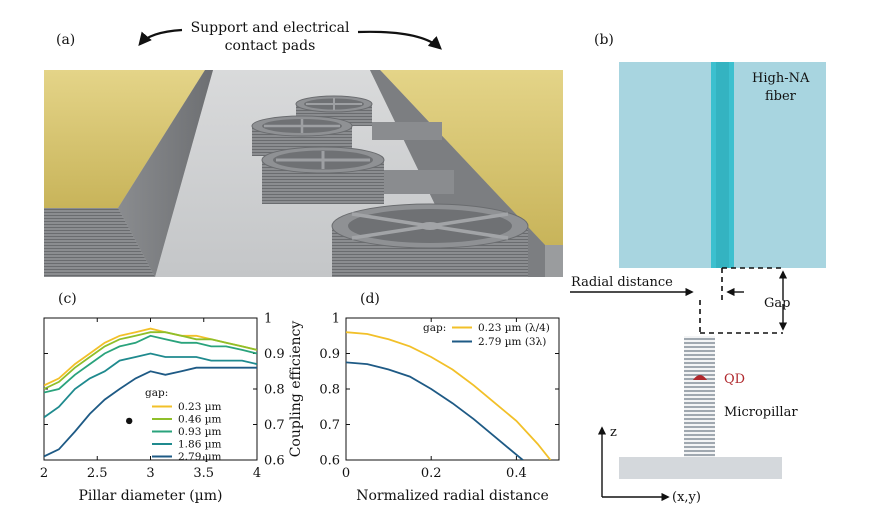  What do you see at coordinates (296, 389) in the screenshot?
I see `y-axis-label: Coupling efficiency` at bounding box center [296, 389].